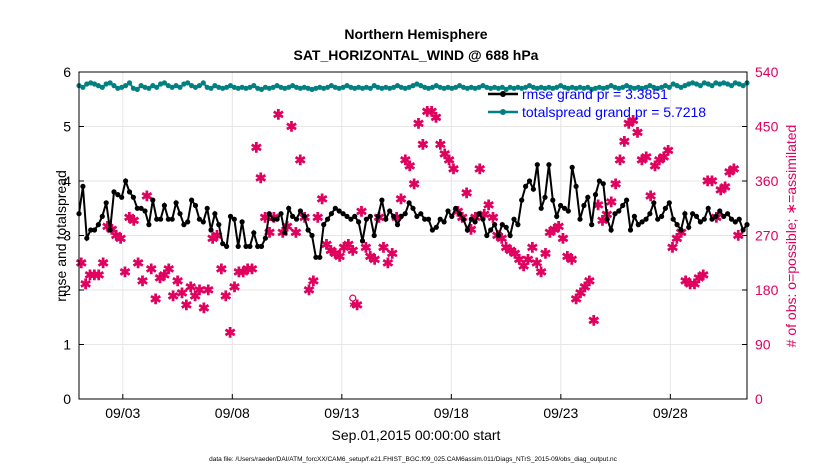 Image resolution: width=830 pixels, height=475 pixels. What do you see at coordinates (595, 94) in the screenshot?
I see `legend-label-0: rmse grand pr = 3.3851` at bounding box center [595, 94].